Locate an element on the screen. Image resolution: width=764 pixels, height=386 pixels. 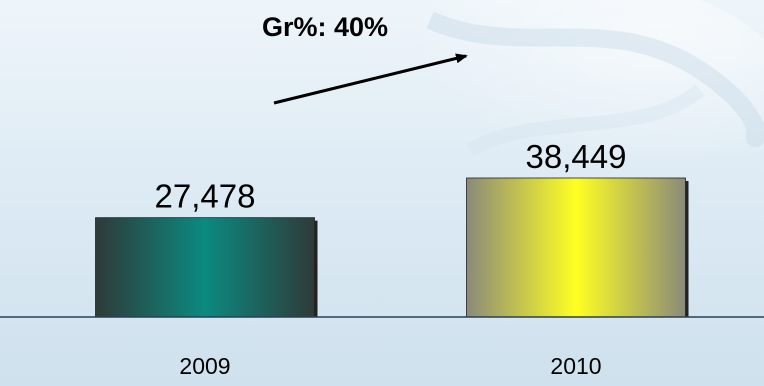
growth-arrow is located at coordinates (370, 79).